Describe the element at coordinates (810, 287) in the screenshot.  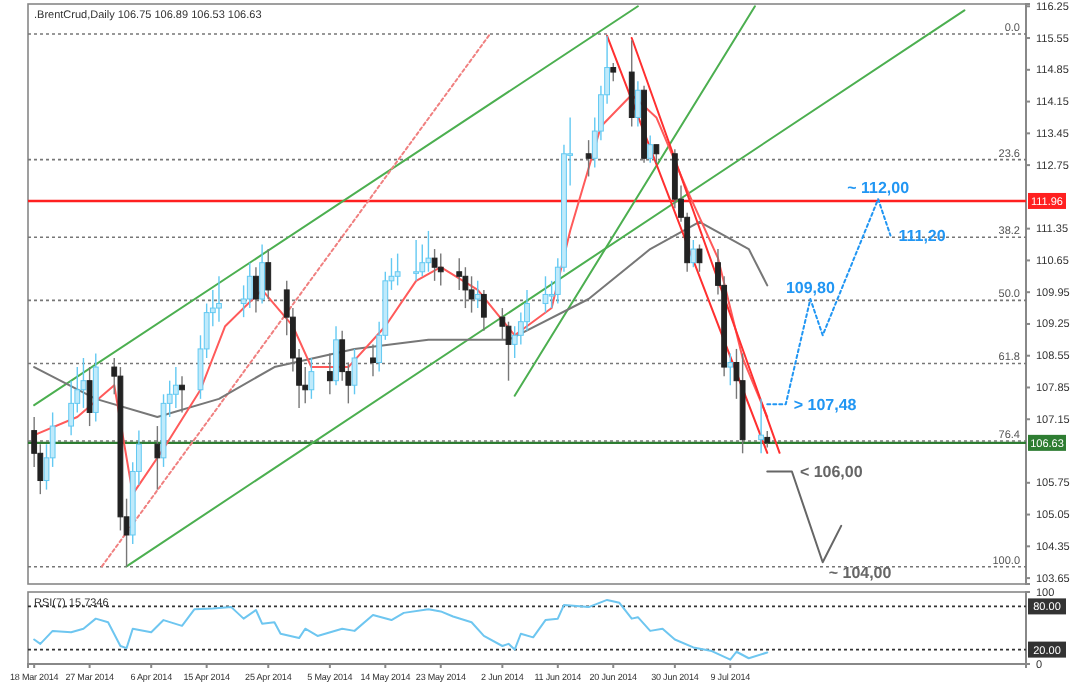
I see `annotation: 109,80` at that location.